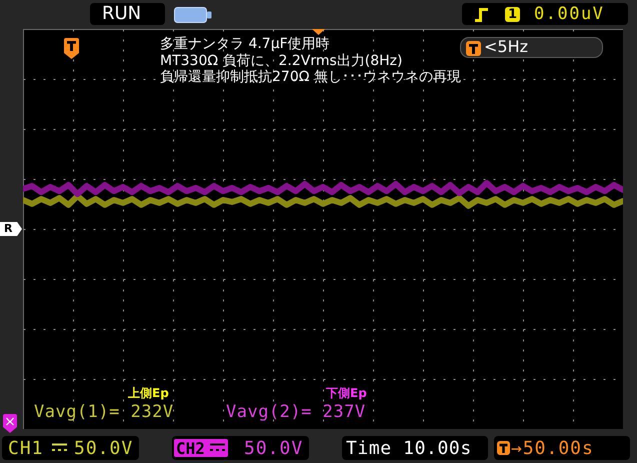 Image resolution: width=637 pixels, height=463 pixels. Describe the element at coordinates (26, 448) in the screenshot. I see `text: CH1` at that location.